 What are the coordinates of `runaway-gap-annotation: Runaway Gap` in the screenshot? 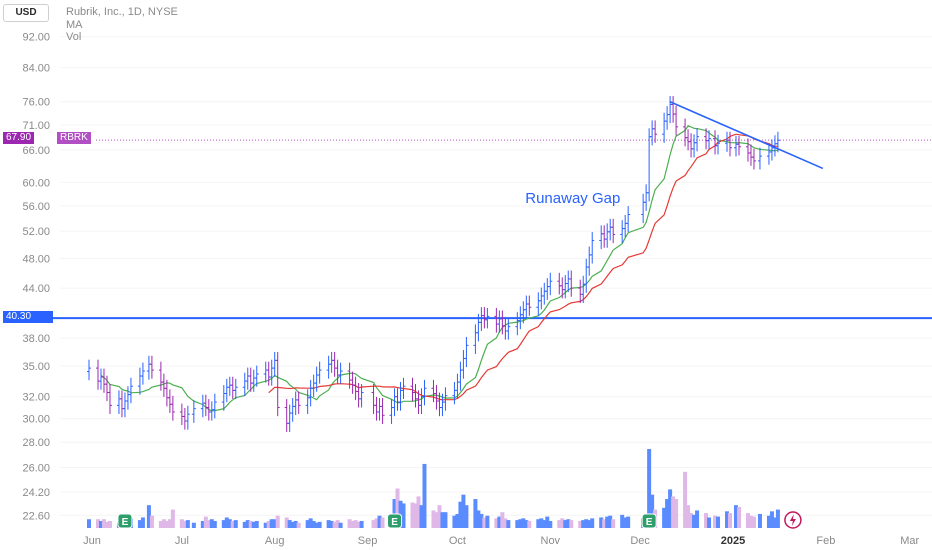 It's located at (572, 198).